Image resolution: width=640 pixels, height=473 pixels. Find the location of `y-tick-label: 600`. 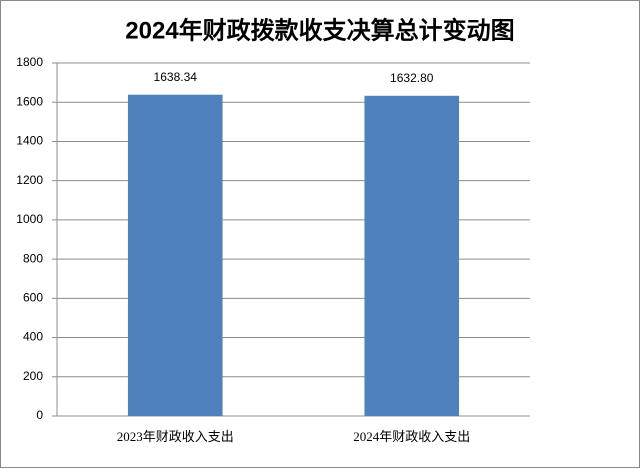

y-tick-label: 600 is located at coordinates (33, 298).